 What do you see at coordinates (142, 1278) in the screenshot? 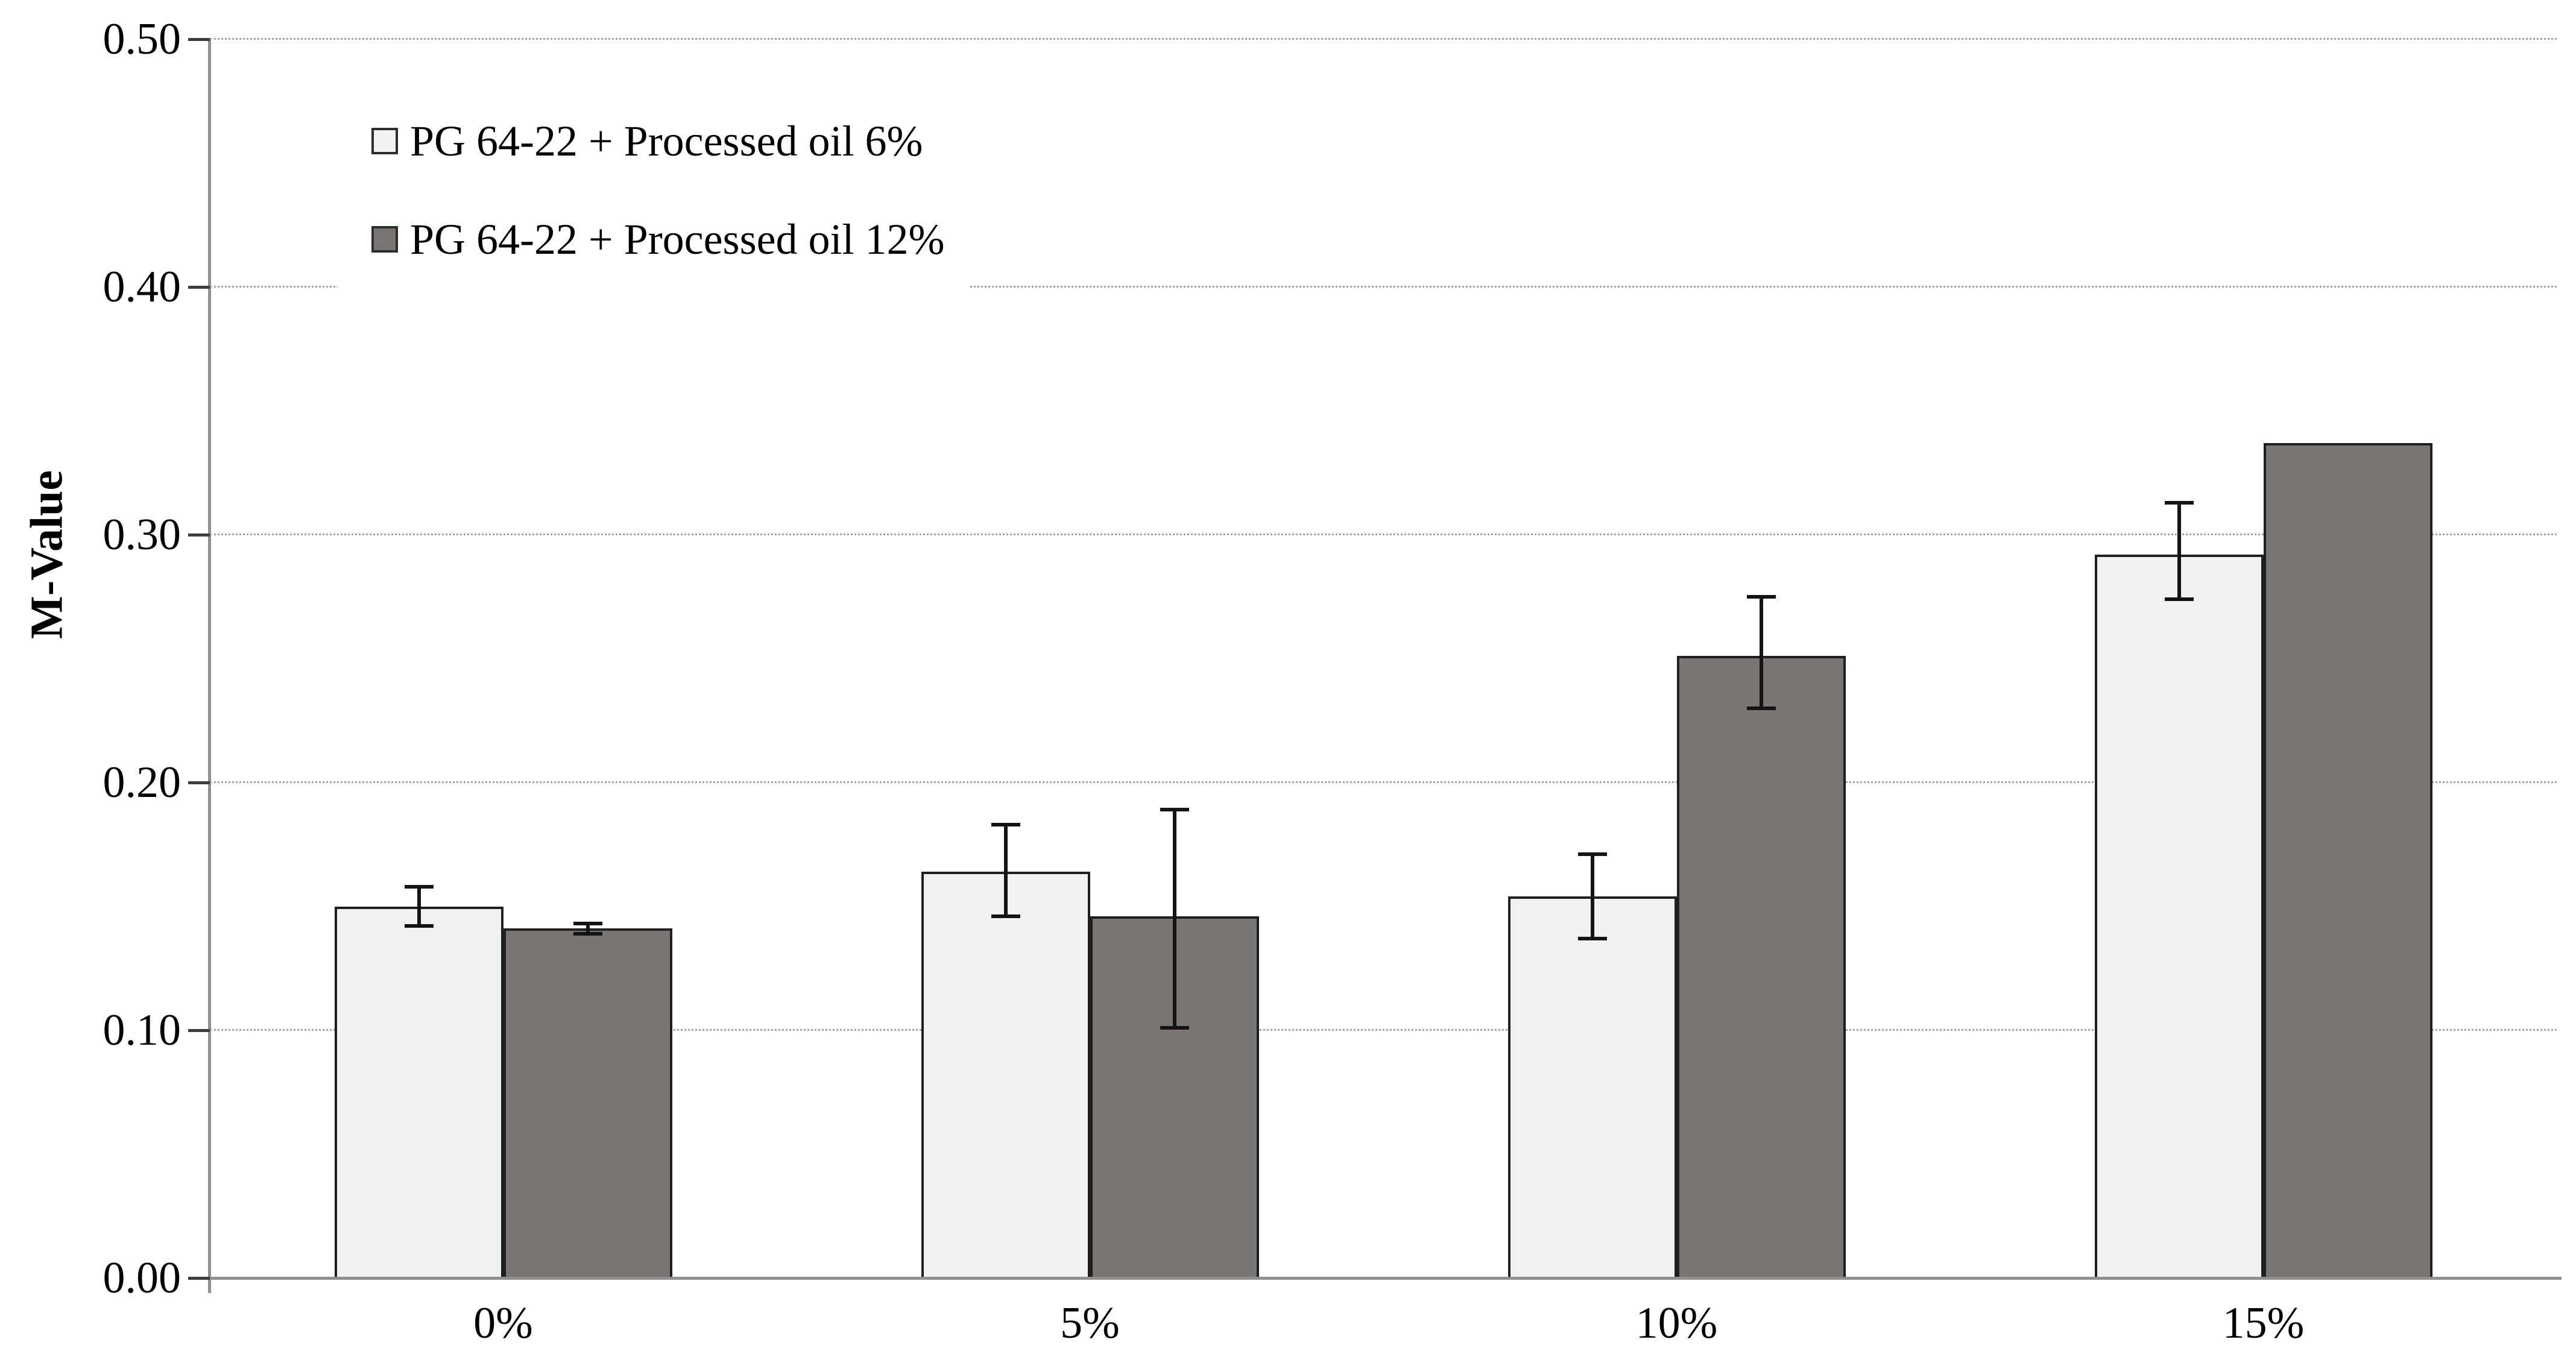
I see `y-tick-label: 0.00` at bounding box center [142, 1278].